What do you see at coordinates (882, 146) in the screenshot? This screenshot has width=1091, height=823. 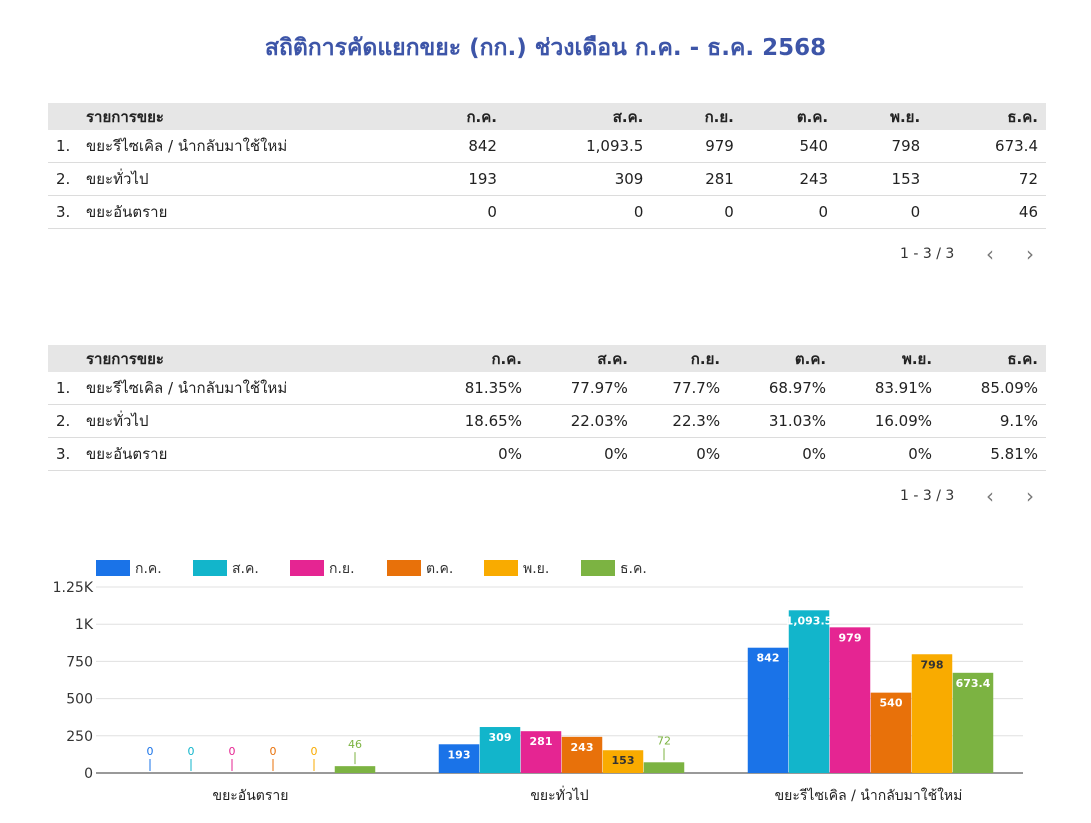 I see `table-cell: 798` at bounding box center [882, 146].